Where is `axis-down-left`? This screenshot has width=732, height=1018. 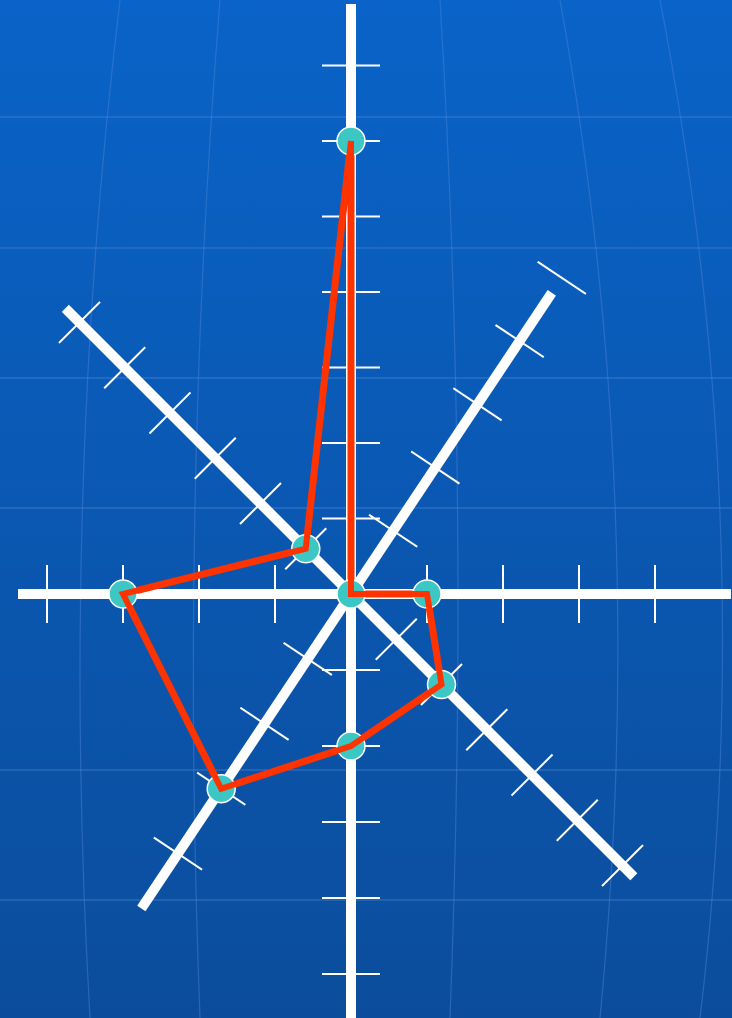
axis-down-left is located at coordinates (246, 751).